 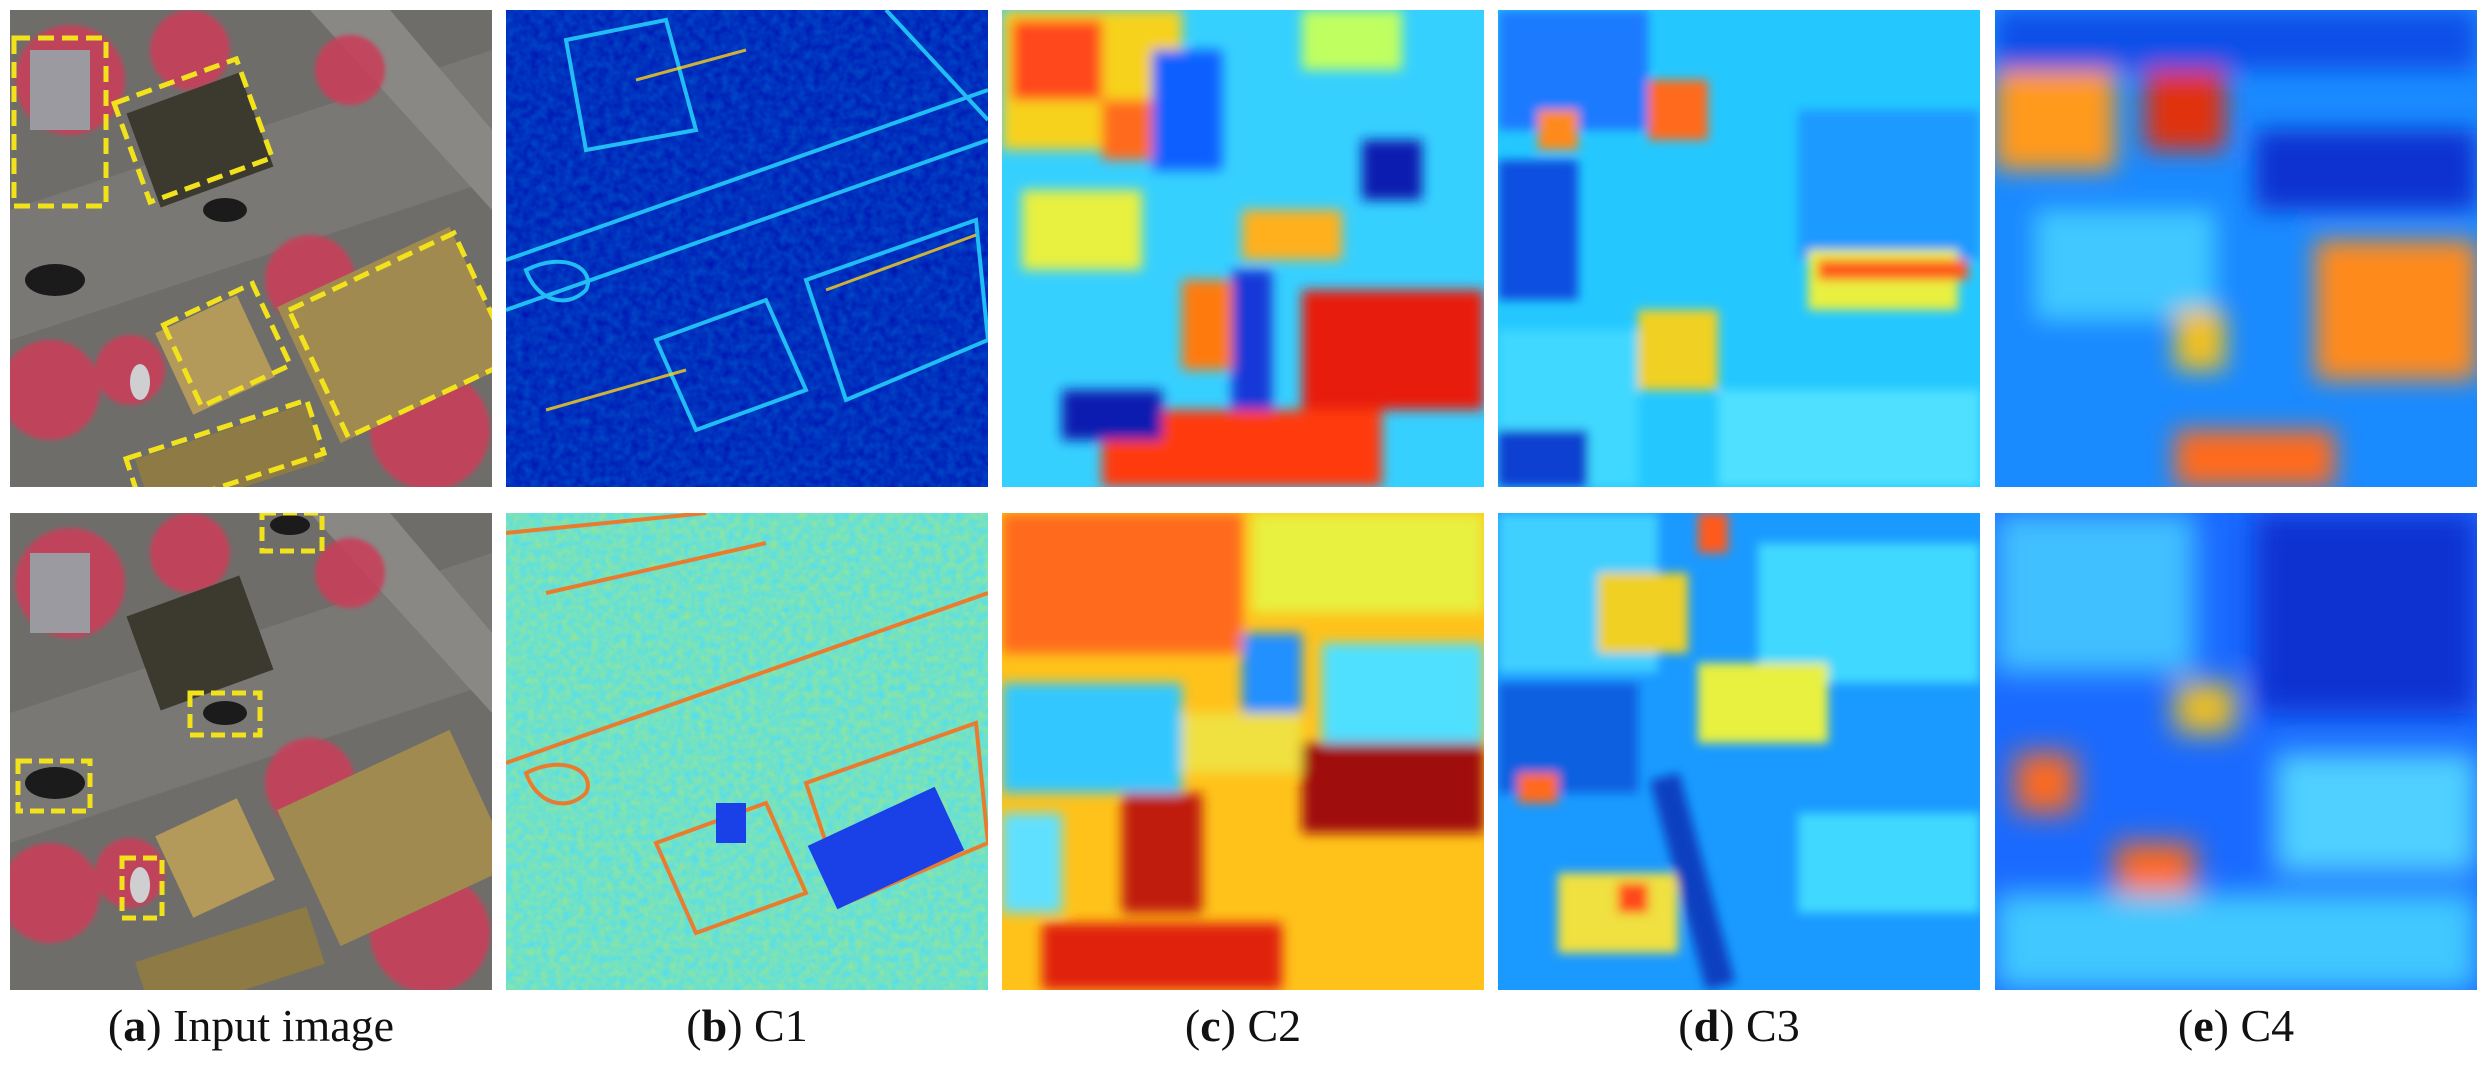 I want to click on caption-text: C1, so click(x=775, y=1025).